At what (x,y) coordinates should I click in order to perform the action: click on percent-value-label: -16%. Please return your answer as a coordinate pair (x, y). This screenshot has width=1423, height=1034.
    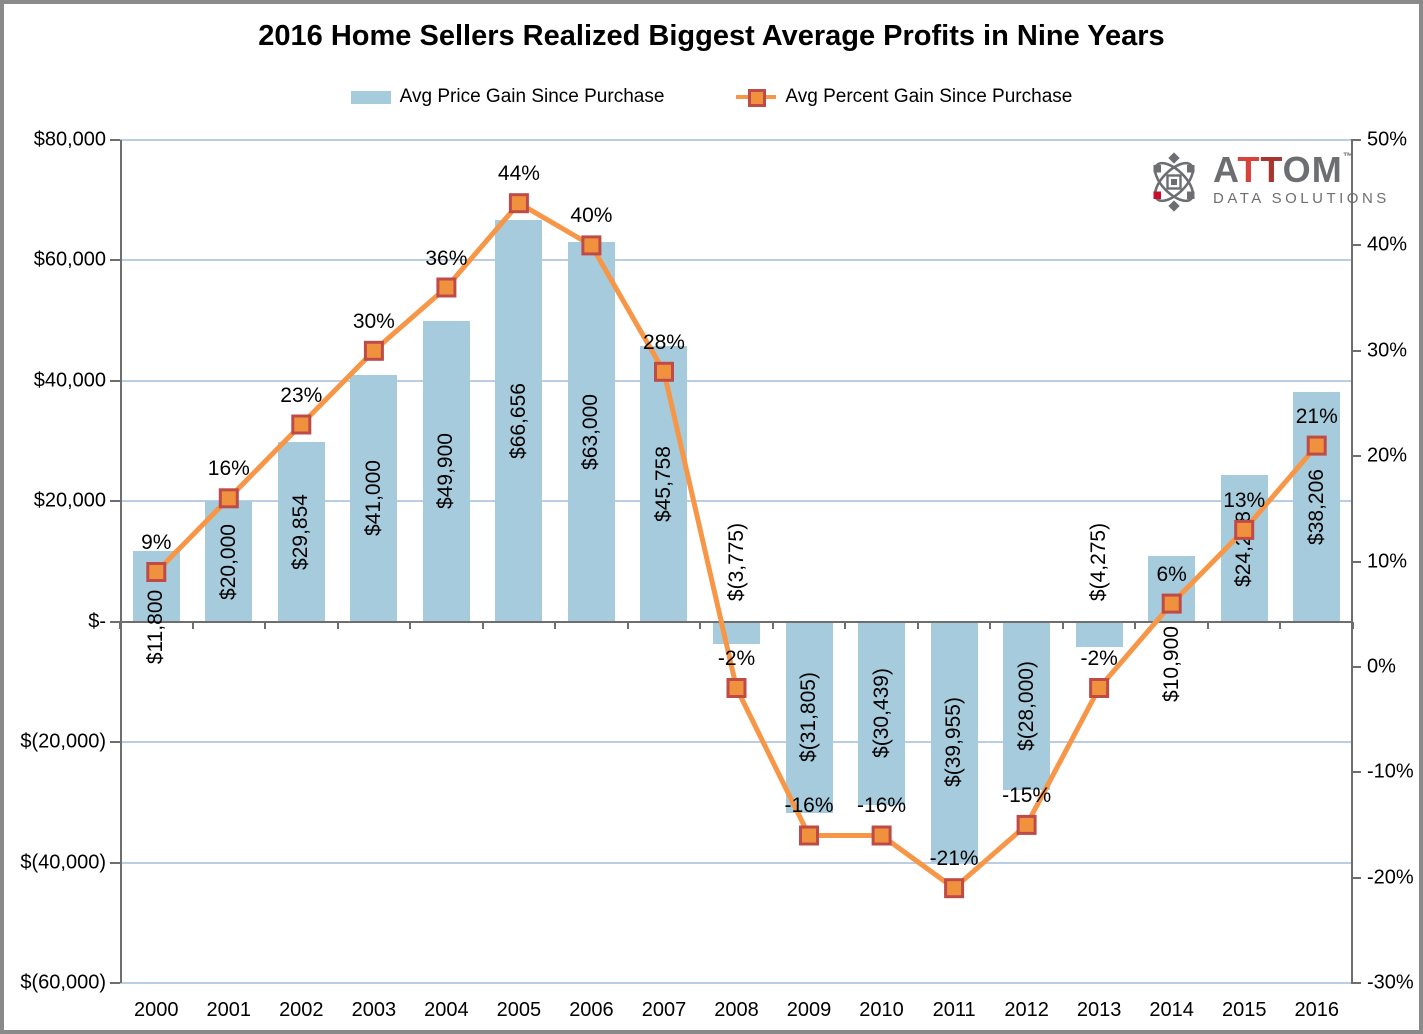
    Looking at the image, I should click on (809, 806).